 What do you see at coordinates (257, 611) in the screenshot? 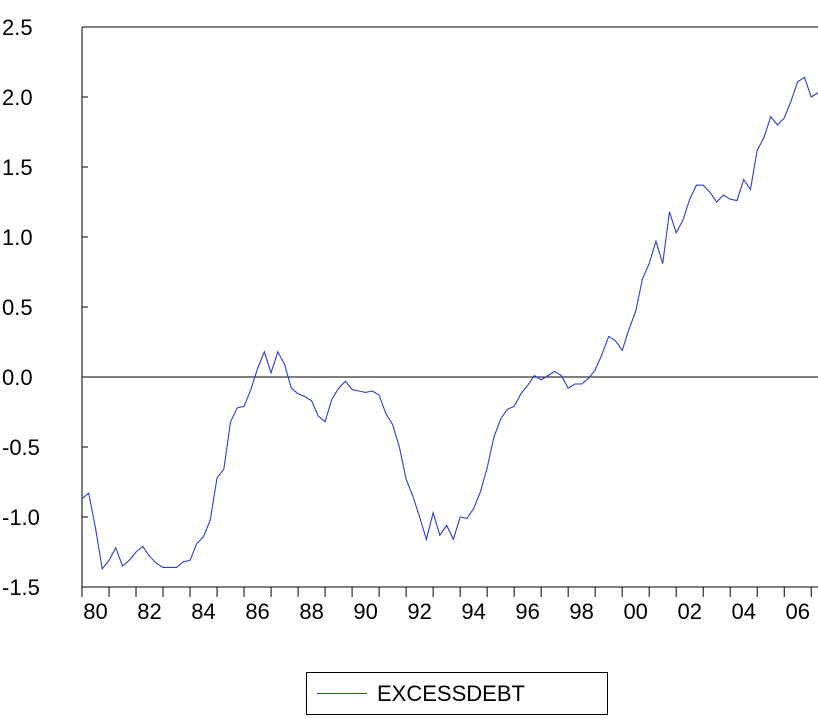
I see `x-tick-label: 86` at bounding box center [257, 611].